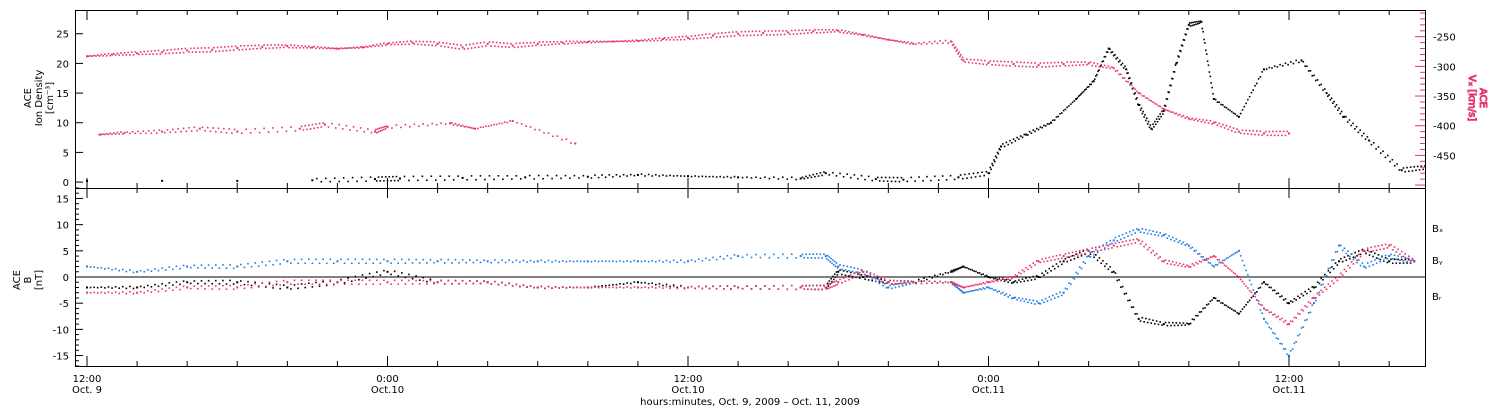 The height and width of the screenshot is (410, 1500). What do you see at coordinates (66, 183) in the screenshot?
I see `top-ytick-label: 0` at bounding box center [66, 183].